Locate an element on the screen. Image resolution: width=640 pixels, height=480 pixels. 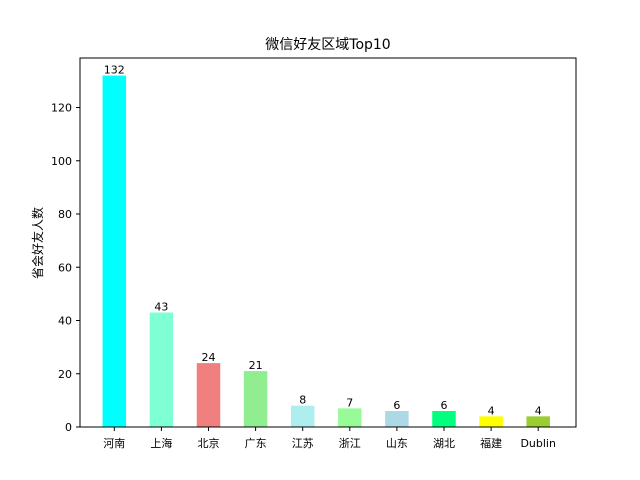
x-tick-label: 山东 is located at coordinates (397, 443).